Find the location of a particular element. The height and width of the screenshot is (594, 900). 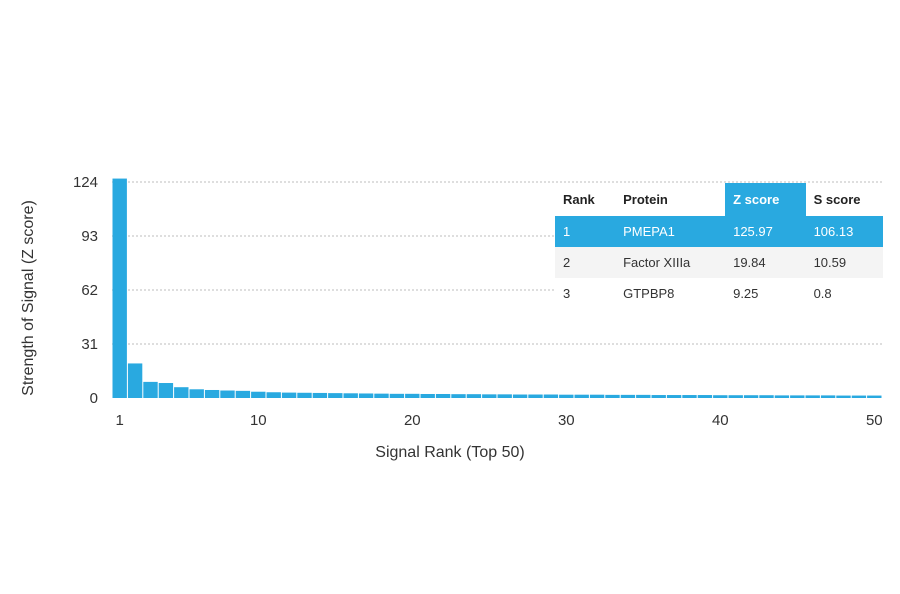

x-axis-ticks: 1 10 20 30 40 50 is located at coordinates (499, 420).